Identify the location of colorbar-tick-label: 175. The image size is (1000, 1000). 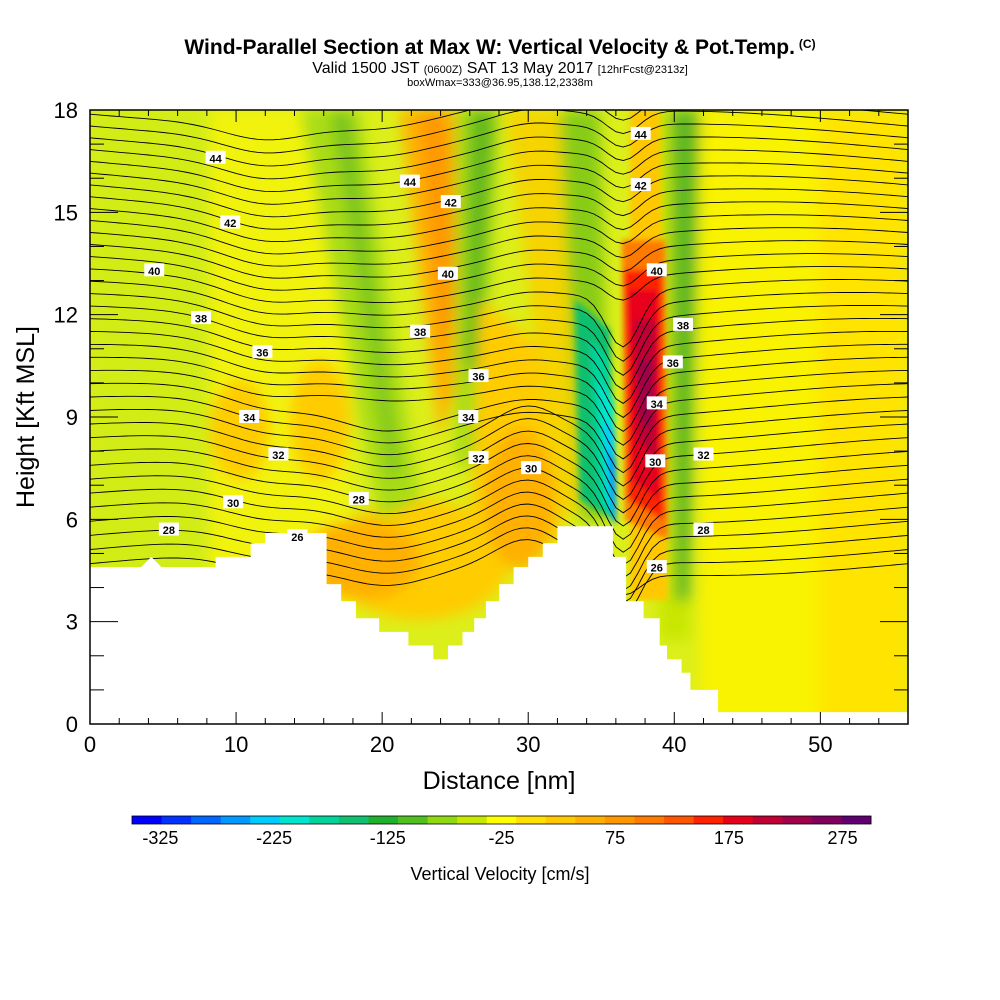
(729, 838).